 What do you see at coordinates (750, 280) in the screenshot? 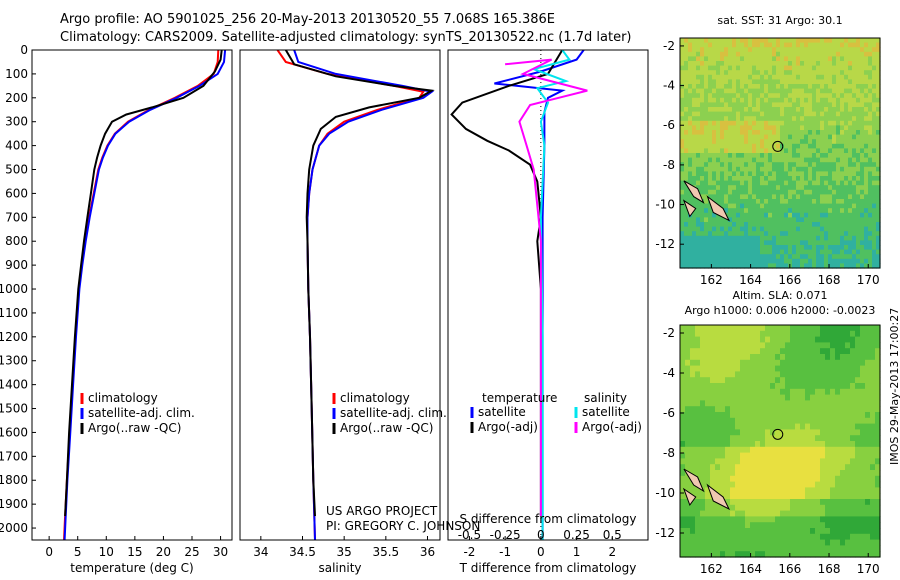
I see `map-x-tick-label: 164` at bounding box center [750, 280].